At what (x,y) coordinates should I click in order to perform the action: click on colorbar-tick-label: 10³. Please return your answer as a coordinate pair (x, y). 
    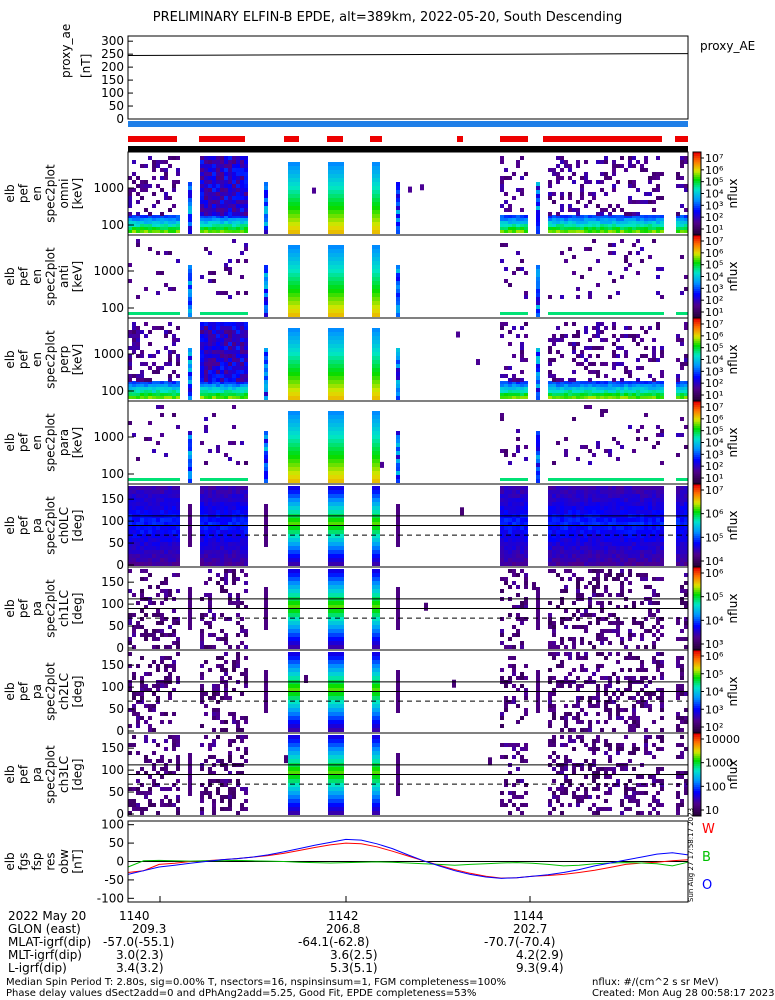
    Looking at the image, I should click on (714, 371).